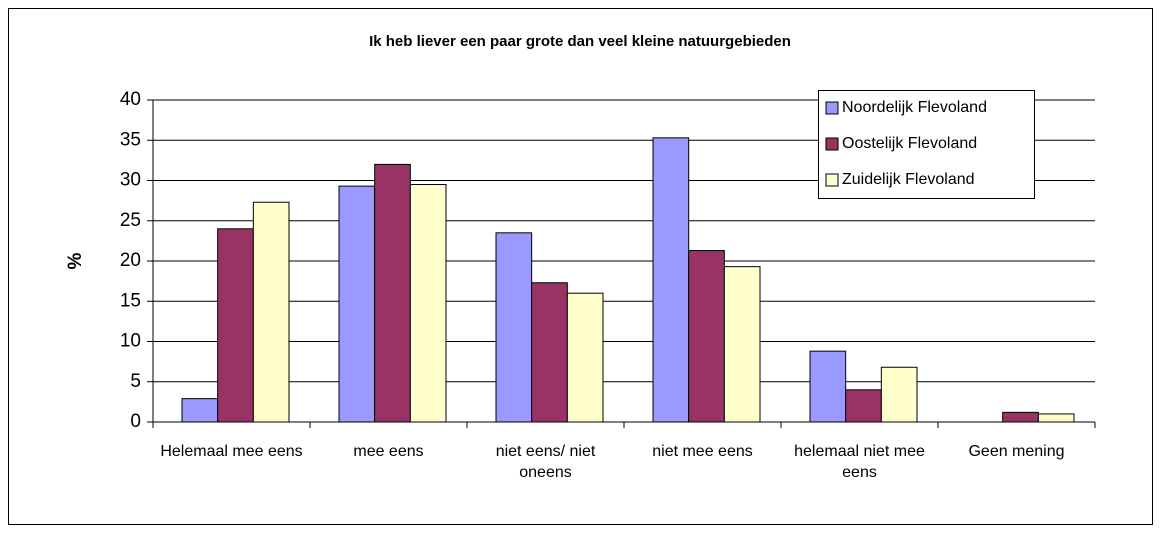 The image size is (1161, 533). What do you see at coordinates (75, 260) in the screenshot?
I see `y-axis-label: %` at bounding box center [75, 260].